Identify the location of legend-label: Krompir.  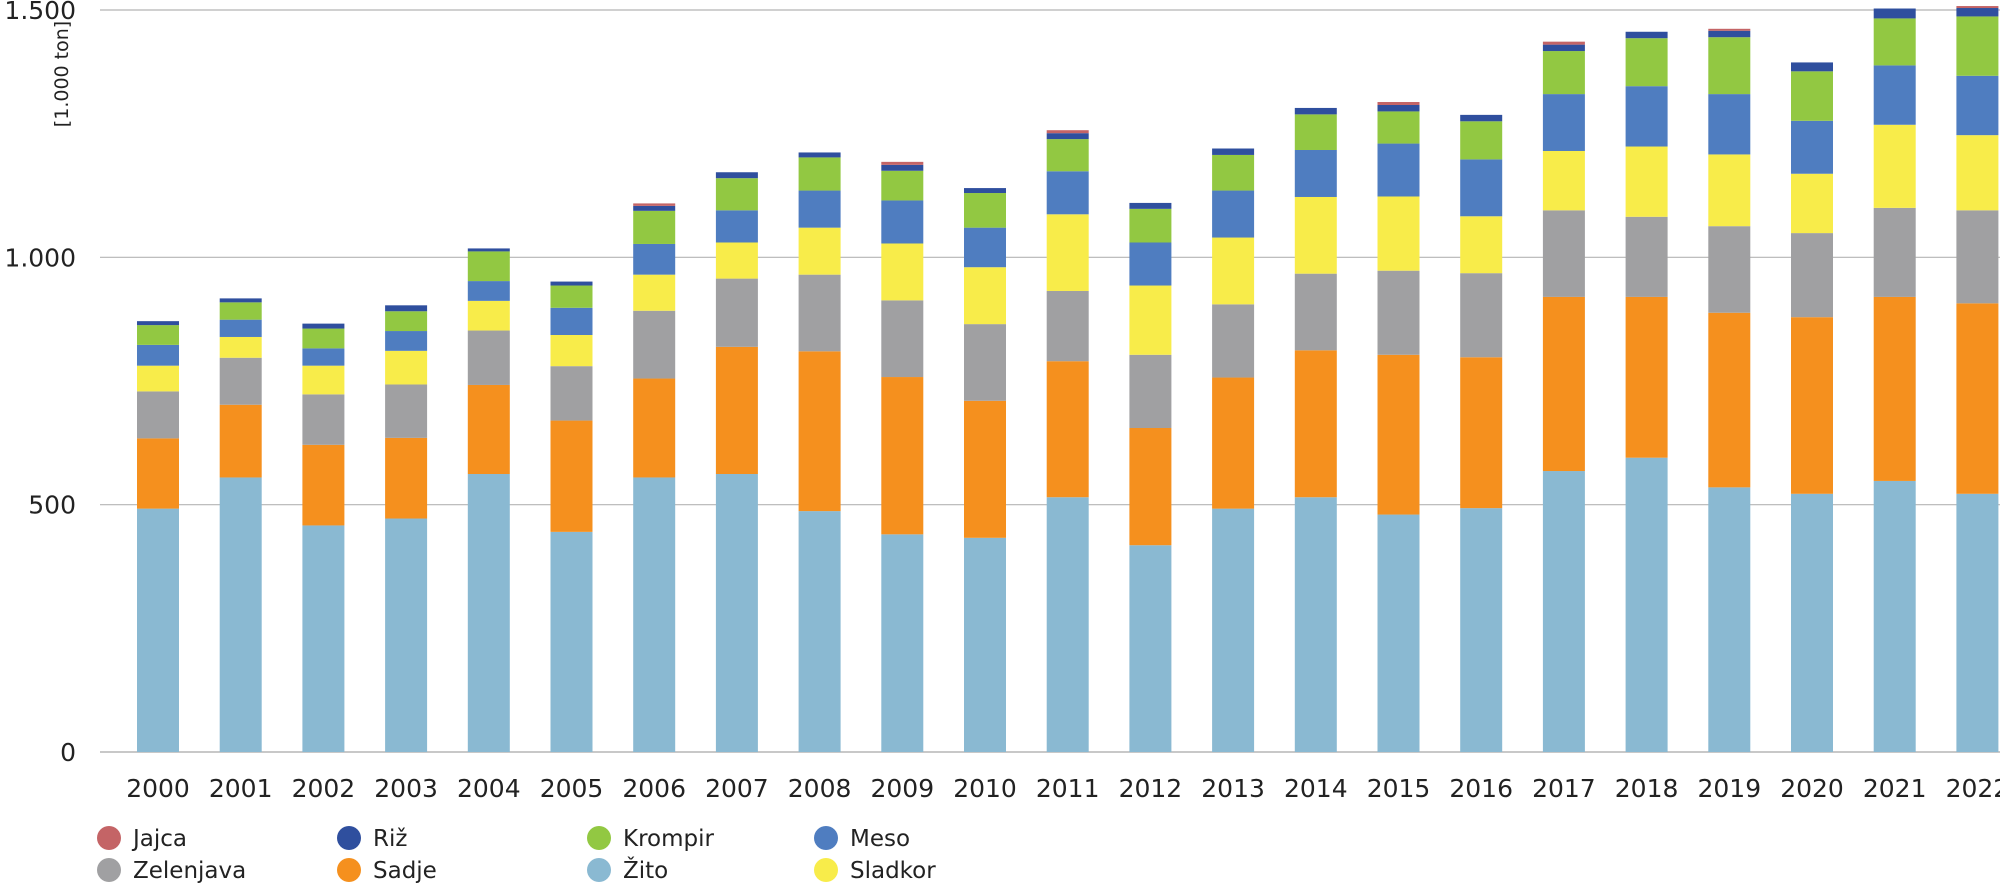
(668, 839).